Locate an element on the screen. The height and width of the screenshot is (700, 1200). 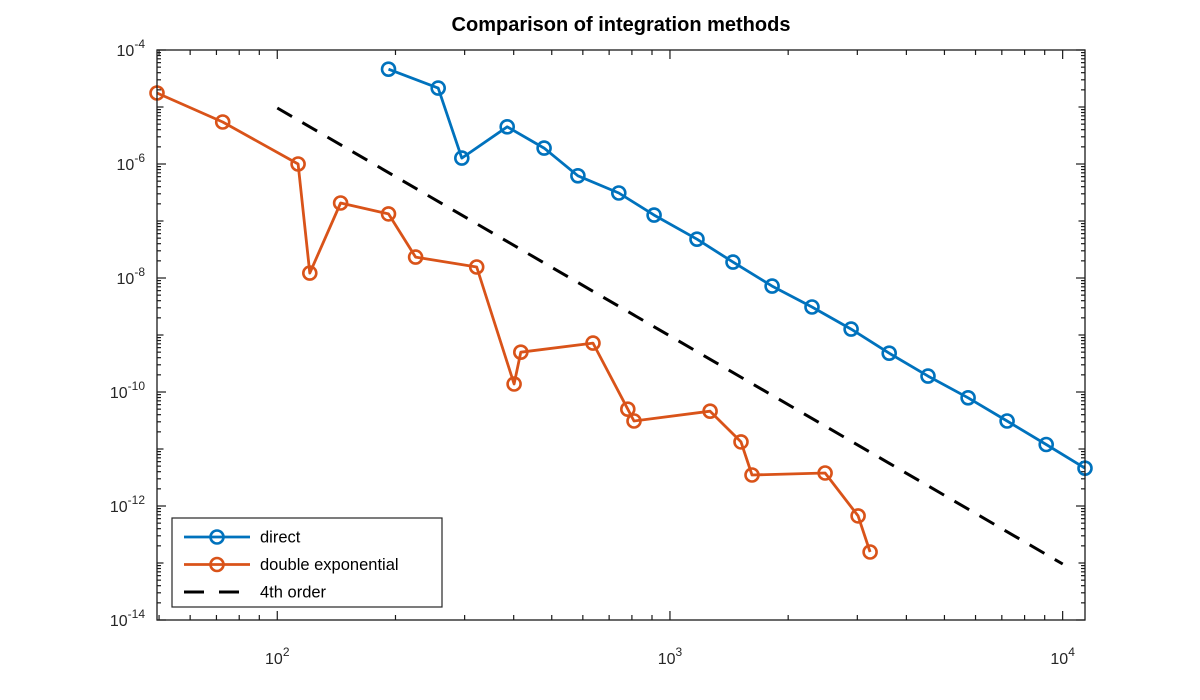
legend-label-4th-order: 4th order is located at coordinates (293, 593).